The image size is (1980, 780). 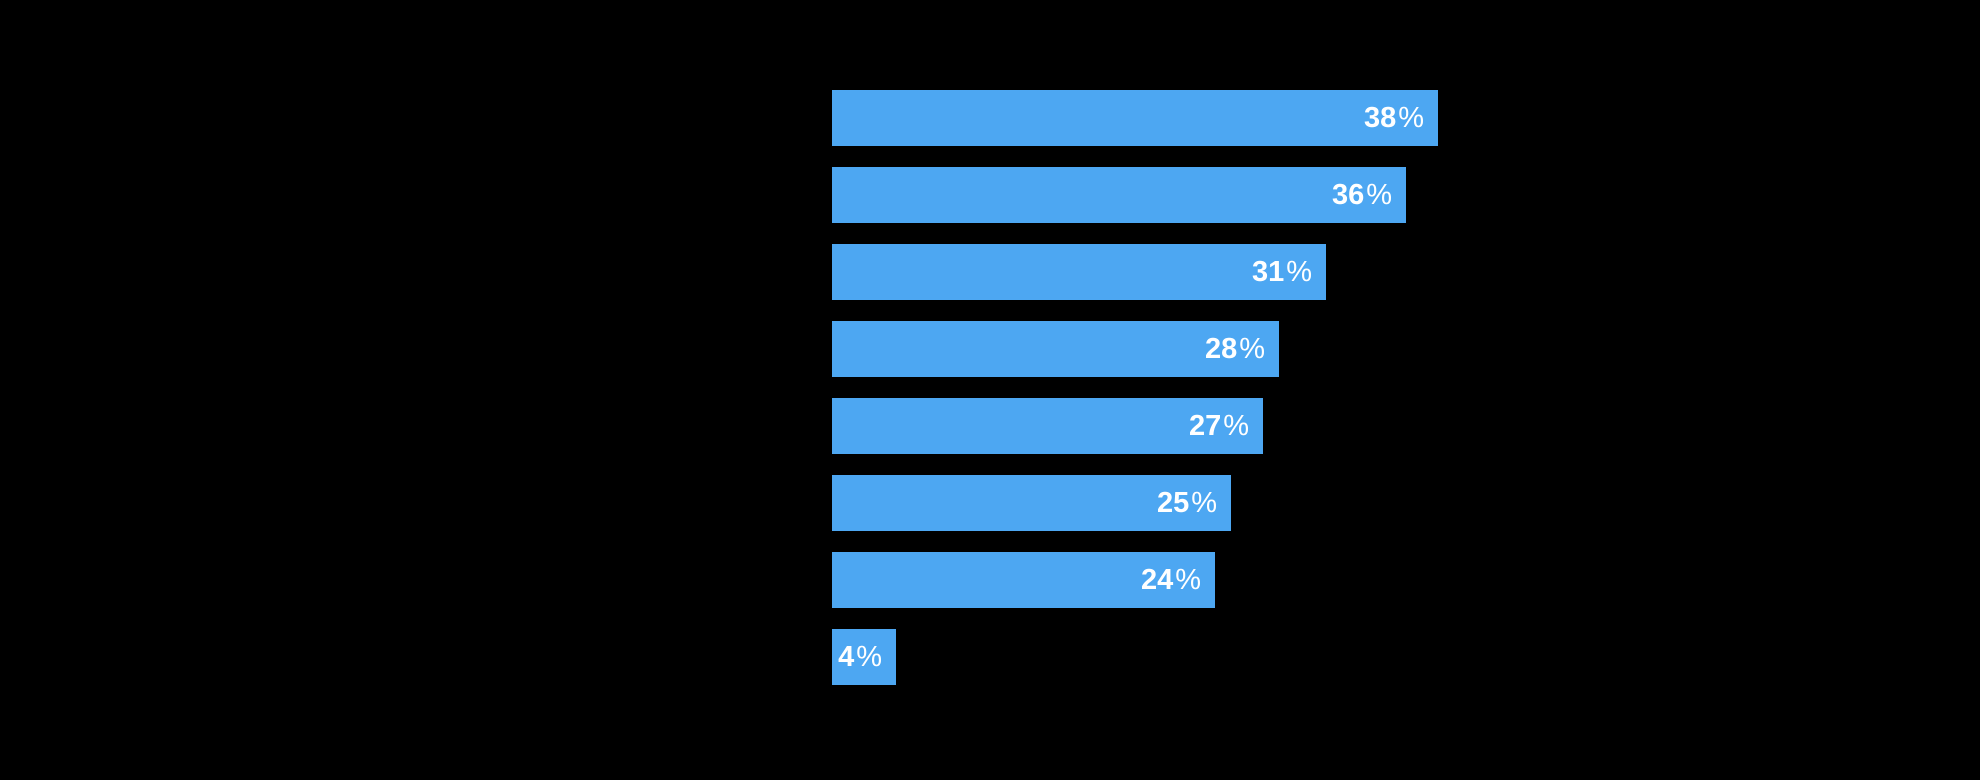 I want to click on bar-value-label: 27%, so click(x=1219, y=426).